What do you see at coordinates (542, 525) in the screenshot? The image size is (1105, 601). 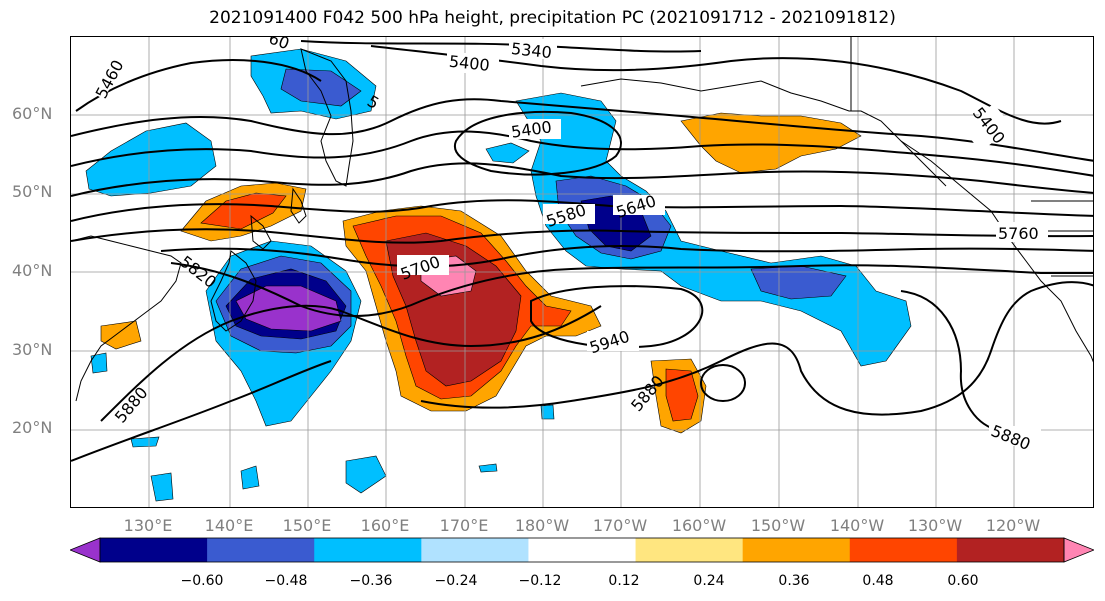 I see `lon-label-180w: 180°W` at bounding box center [542, 525].